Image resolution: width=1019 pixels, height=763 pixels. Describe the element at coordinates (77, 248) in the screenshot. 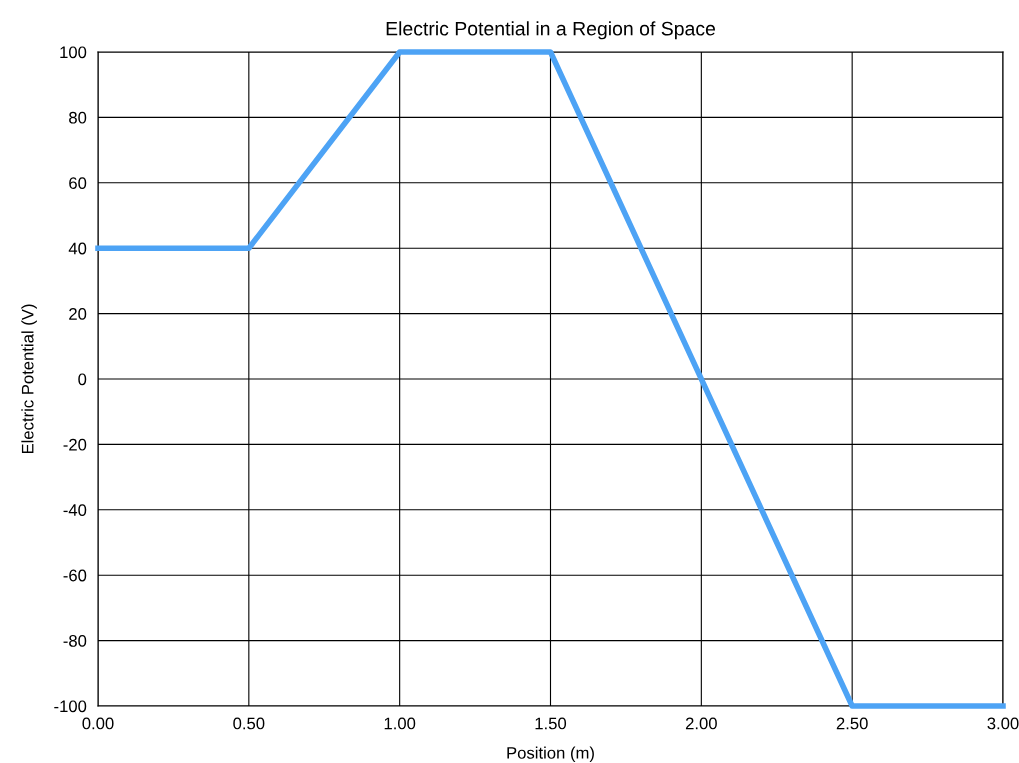

I see `y-tick-label: 40` at that location.